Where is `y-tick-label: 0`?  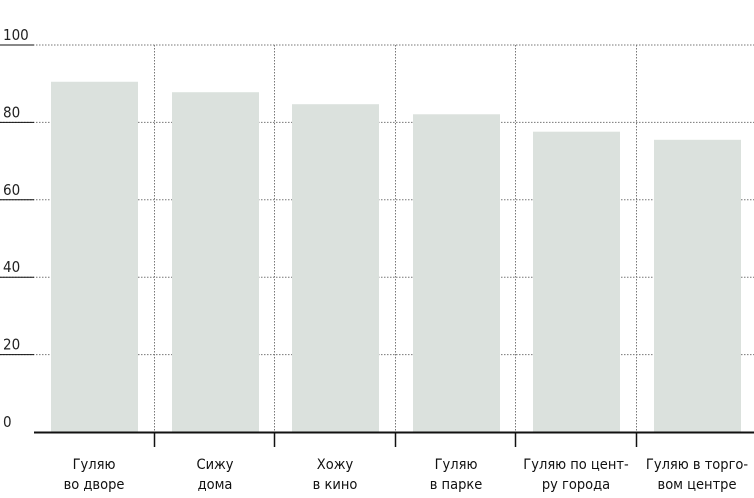
y-tick-label: 0 is located at coordinates (7, 422).